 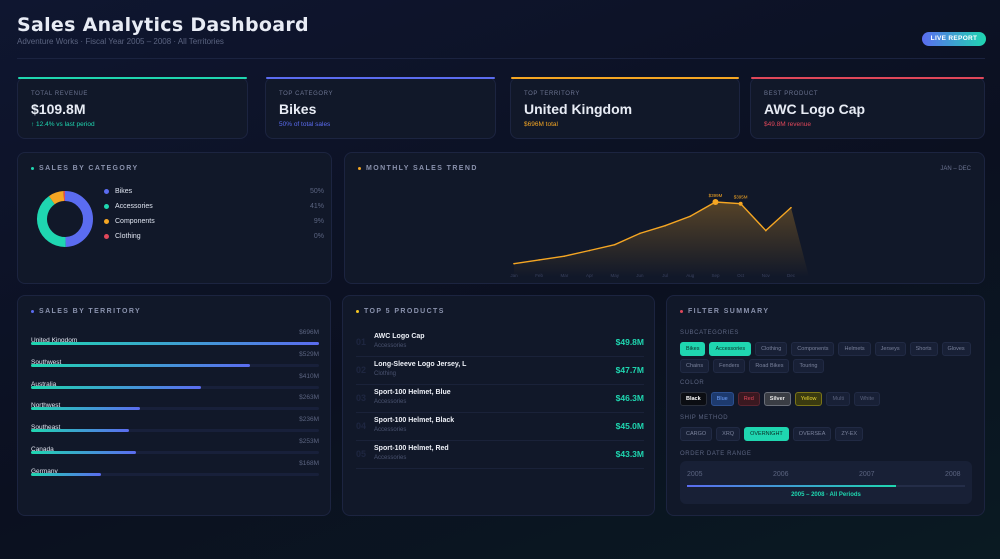 I want to click on legend-label: Accessories, so click(x=134, y=206).